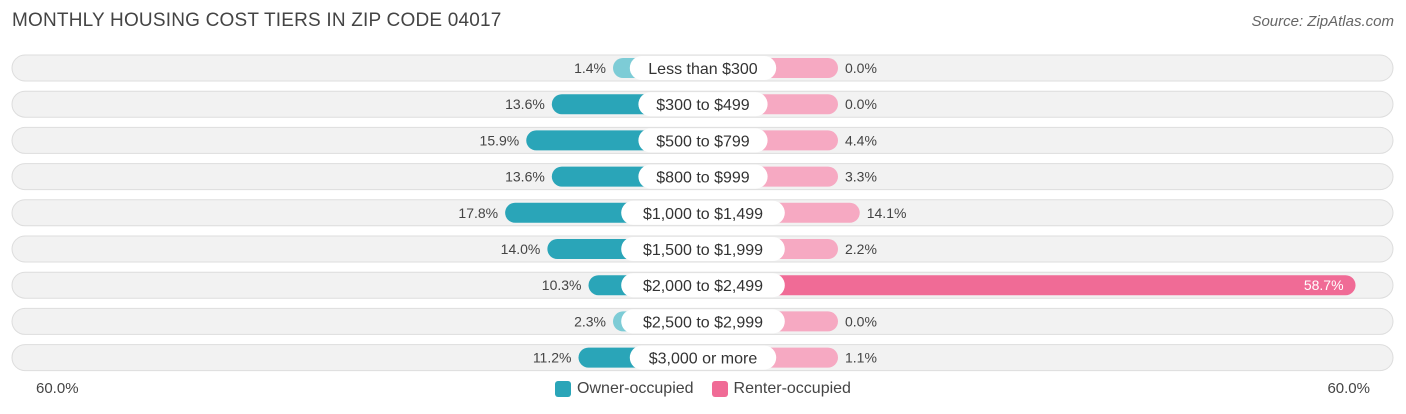  Describe the element at coordinates (563, 389) in the screenshot. I see `owner-swatch-icon` at that location.